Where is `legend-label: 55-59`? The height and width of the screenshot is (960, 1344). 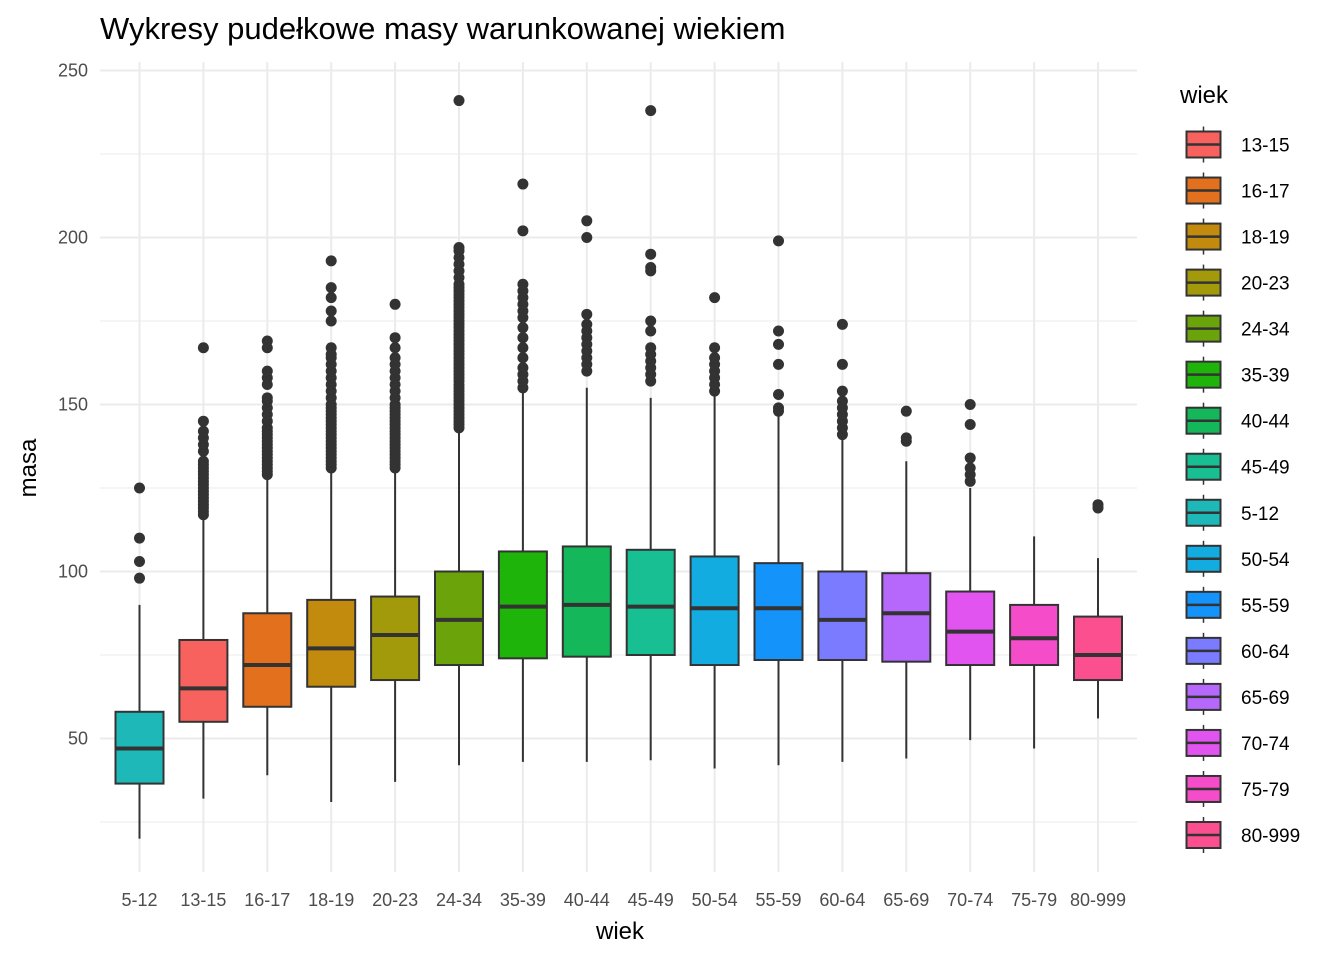
legend-label: 55-59 is located at coordinates (1265, 606).